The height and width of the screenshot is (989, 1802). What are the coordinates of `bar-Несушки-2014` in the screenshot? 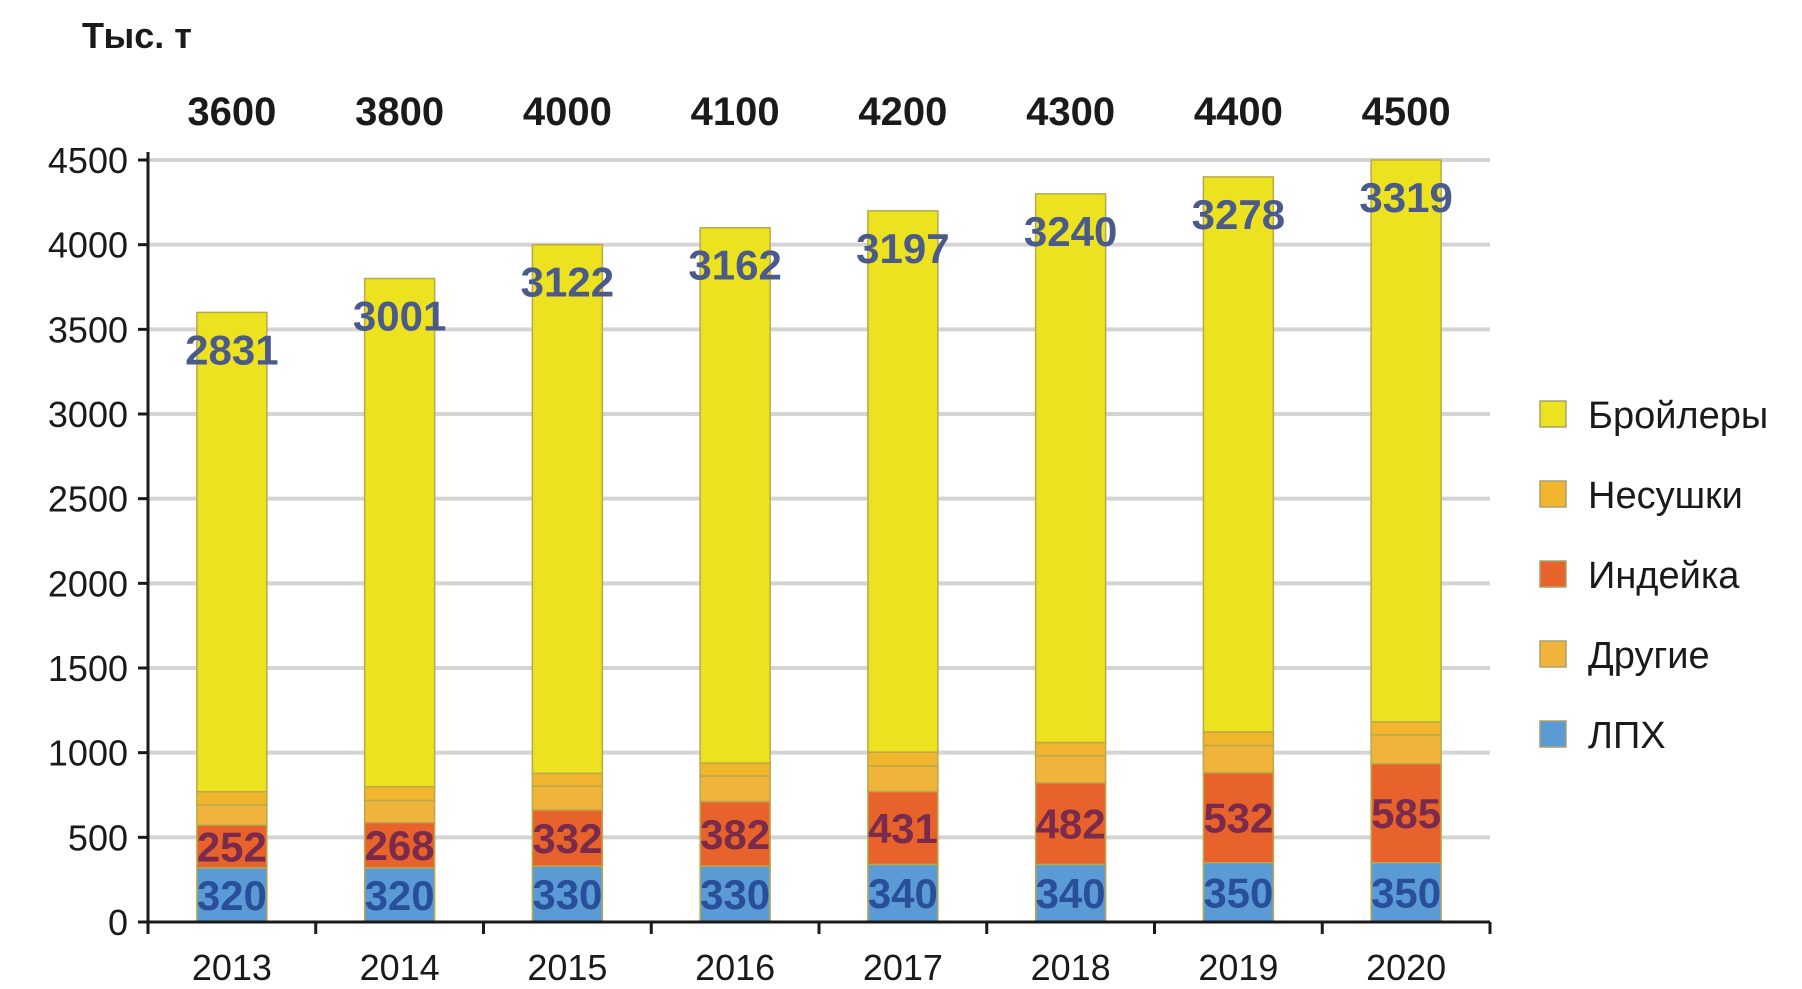 It's located at (399, 793).